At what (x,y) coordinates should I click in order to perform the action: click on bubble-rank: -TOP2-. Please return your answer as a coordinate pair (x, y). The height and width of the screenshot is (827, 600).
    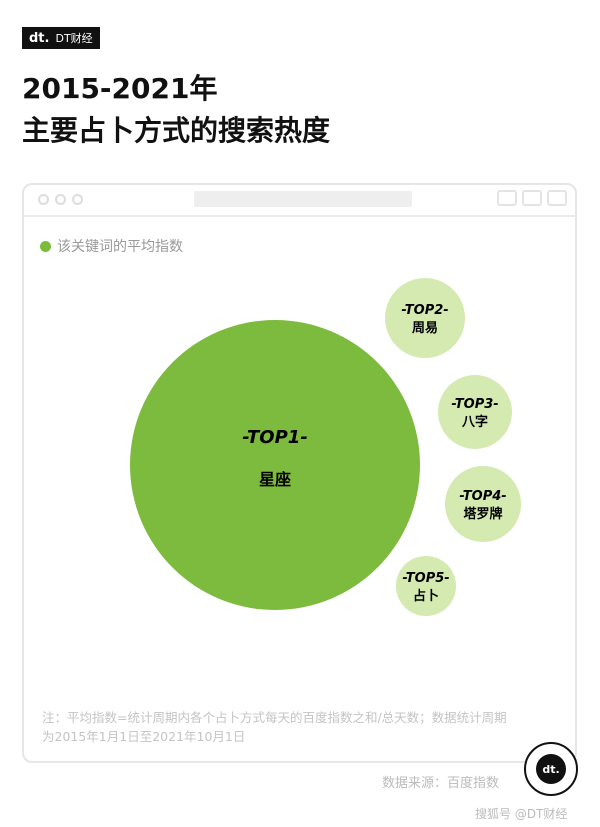
    Looking at the image, I should click on (424, 310).